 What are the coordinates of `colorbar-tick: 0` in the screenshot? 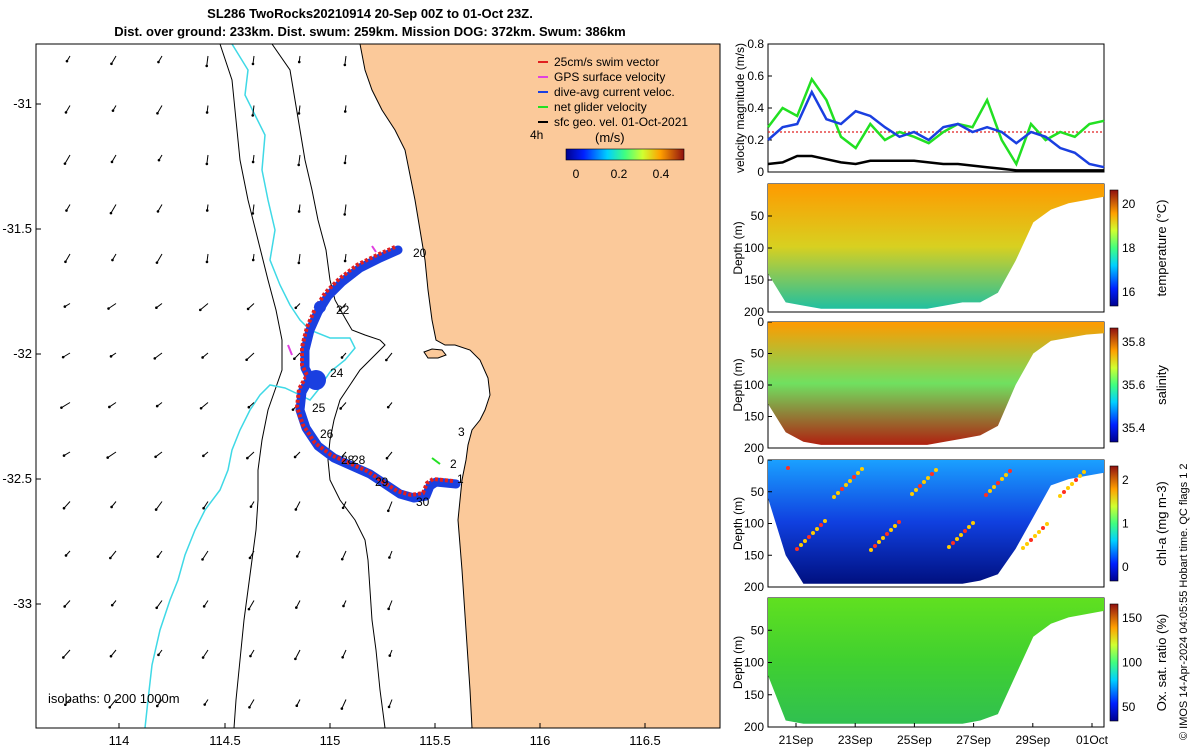 It's located at (576, 174).